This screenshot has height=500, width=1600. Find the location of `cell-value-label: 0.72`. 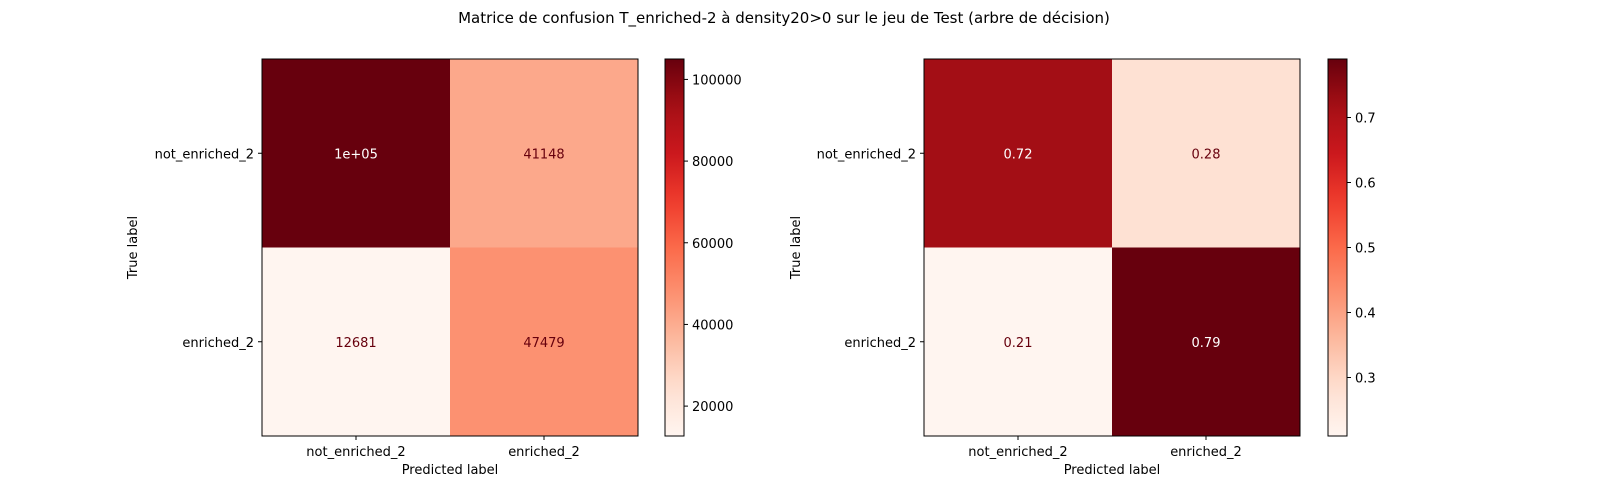

cell-value-label: 0.72 is located at coordinates (1018, 154).